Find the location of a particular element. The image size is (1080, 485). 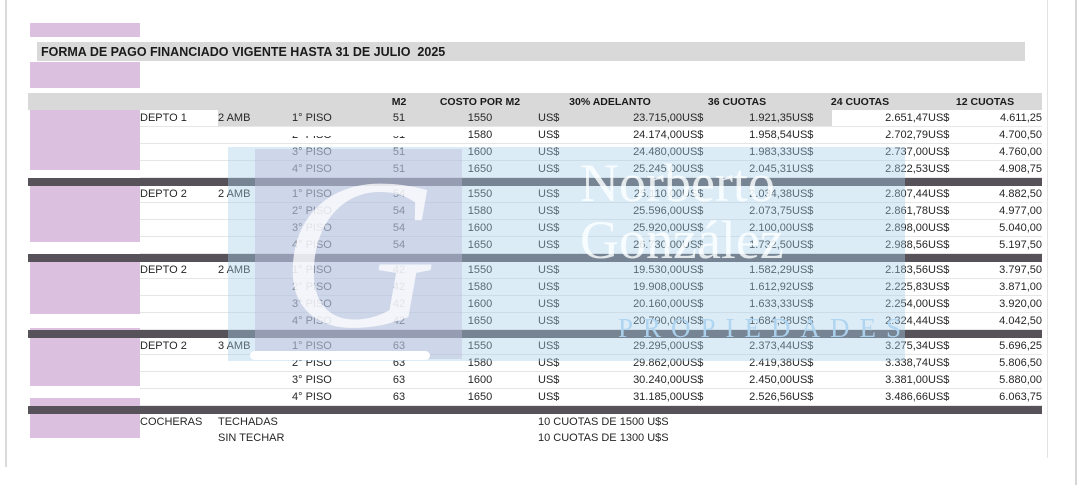

cell-depto: DEPTO 1 is located at coordinates (179, 118).